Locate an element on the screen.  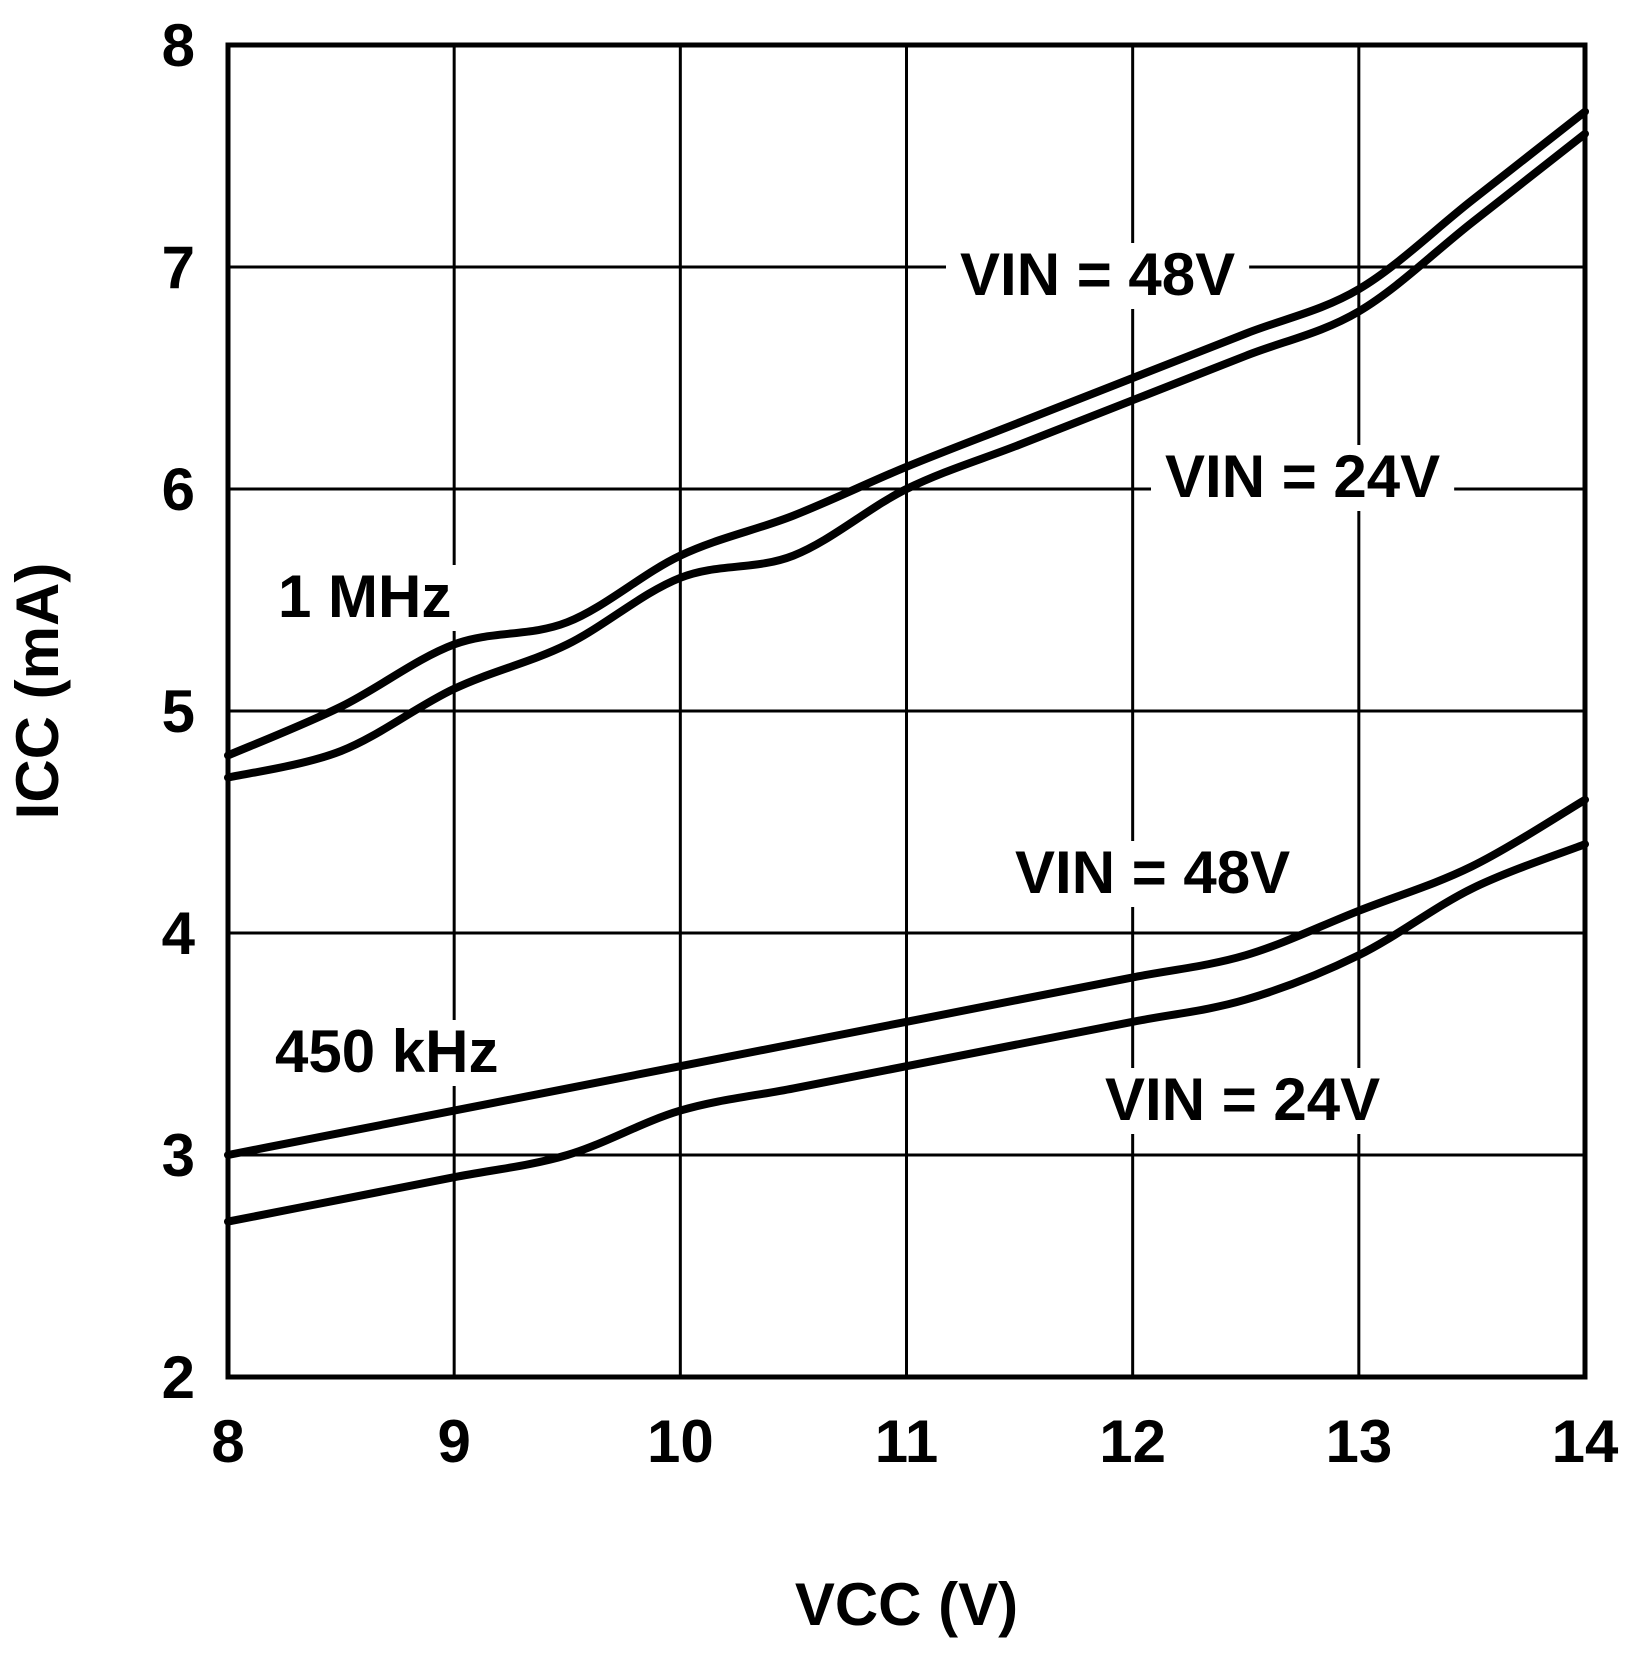
x-tick-label: 11 is located at coordinates (906, 1441).